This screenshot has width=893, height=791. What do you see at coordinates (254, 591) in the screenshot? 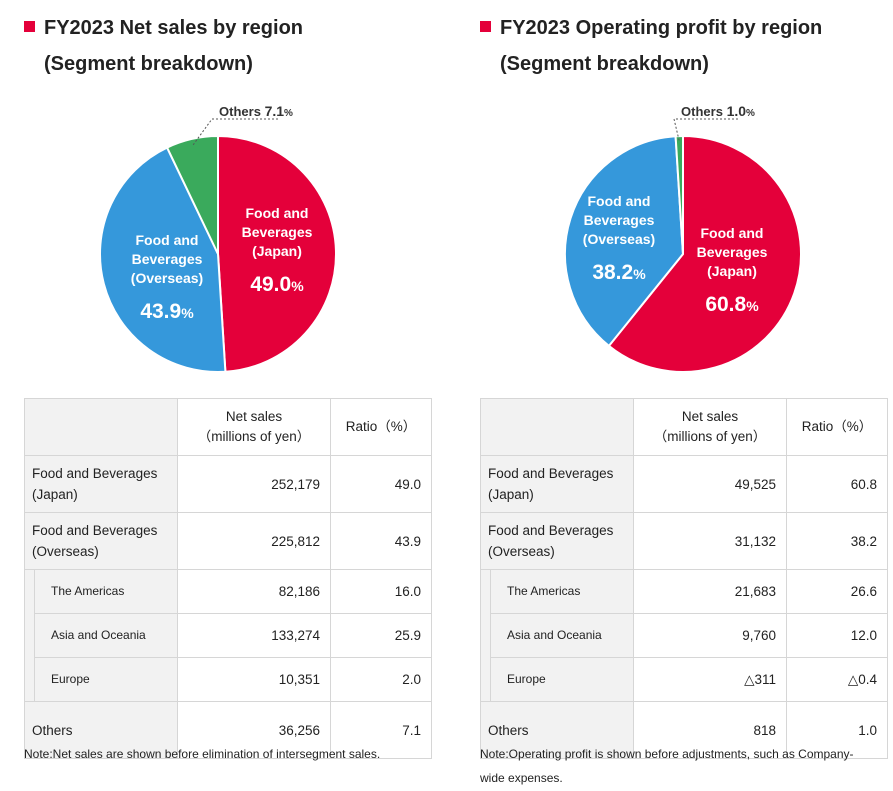
I see `value-cell: 82,186` at bounding box center [254, 591].